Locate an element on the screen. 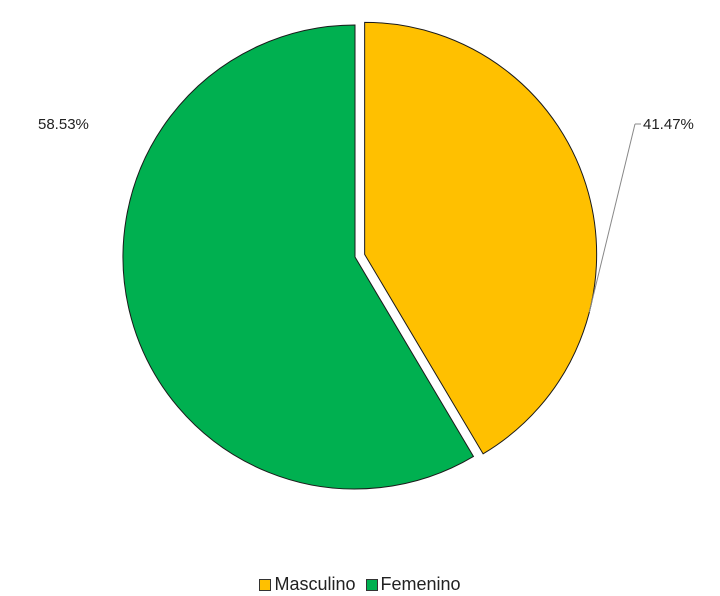 The image size is (720, 596). legend-label-masculino: Masculino is located at coordinates (315, 584).